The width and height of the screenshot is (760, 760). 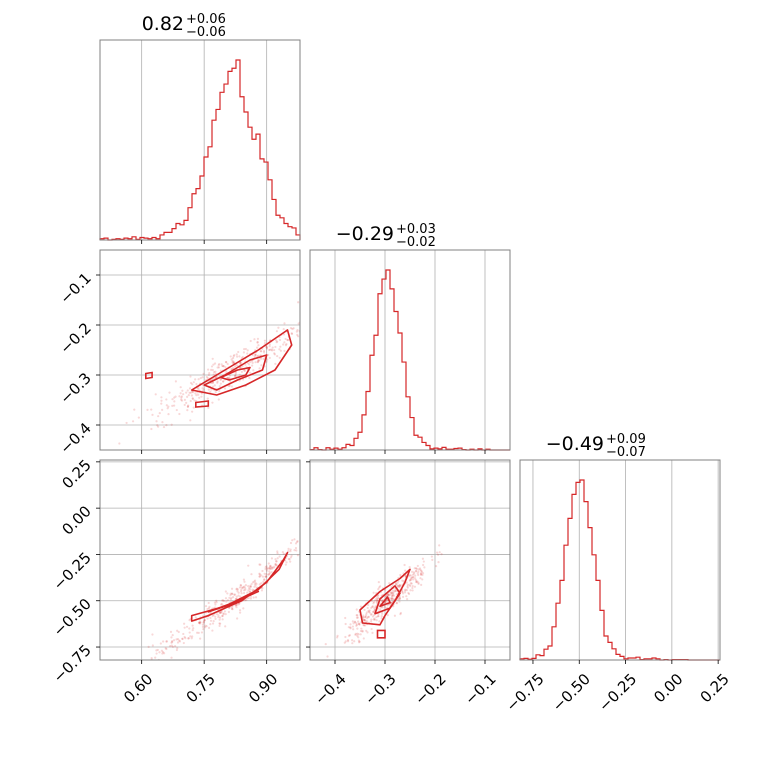 What do you see at coordinates (365, 234) in the screenshot?
I see `param-title-median: −0.29` at bounding box center [365, 234].